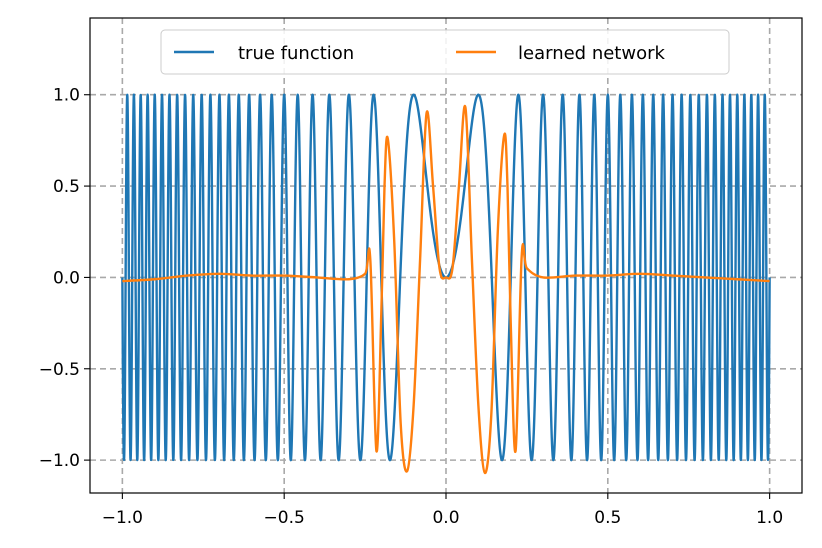 The image size is (822, 548). Describe the element at coordinates (445, 518) in the screenshot. I see `x-tick-label: 0.0` at that location.